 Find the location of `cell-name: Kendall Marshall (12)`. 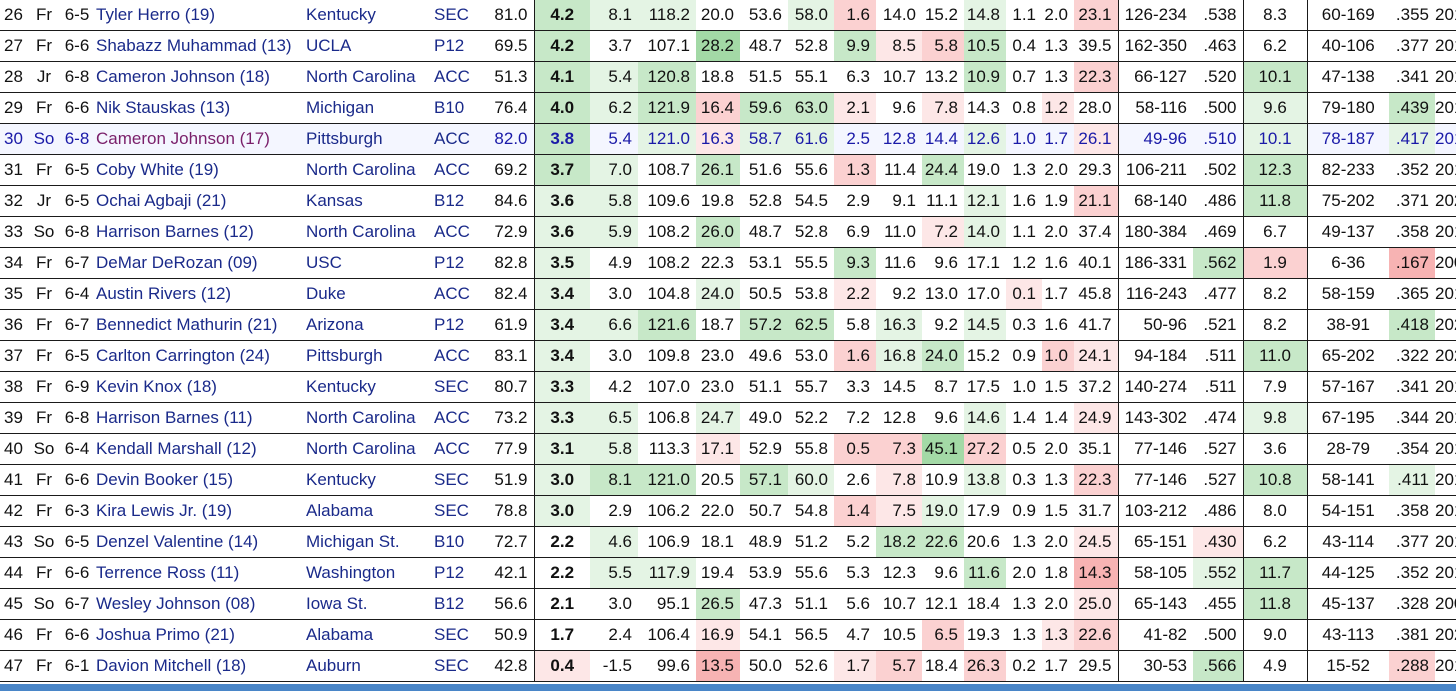

cell-name: Kendall Marshall (12) is located at coordinates (201, 449).